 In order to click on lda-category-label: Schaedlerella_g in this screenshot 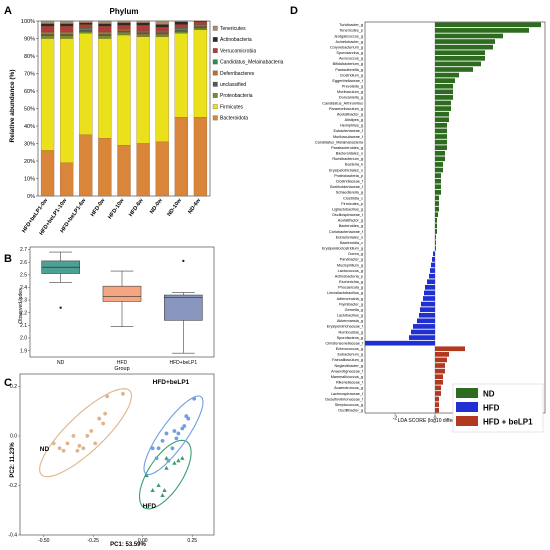, I will do `click(349, 193)`.